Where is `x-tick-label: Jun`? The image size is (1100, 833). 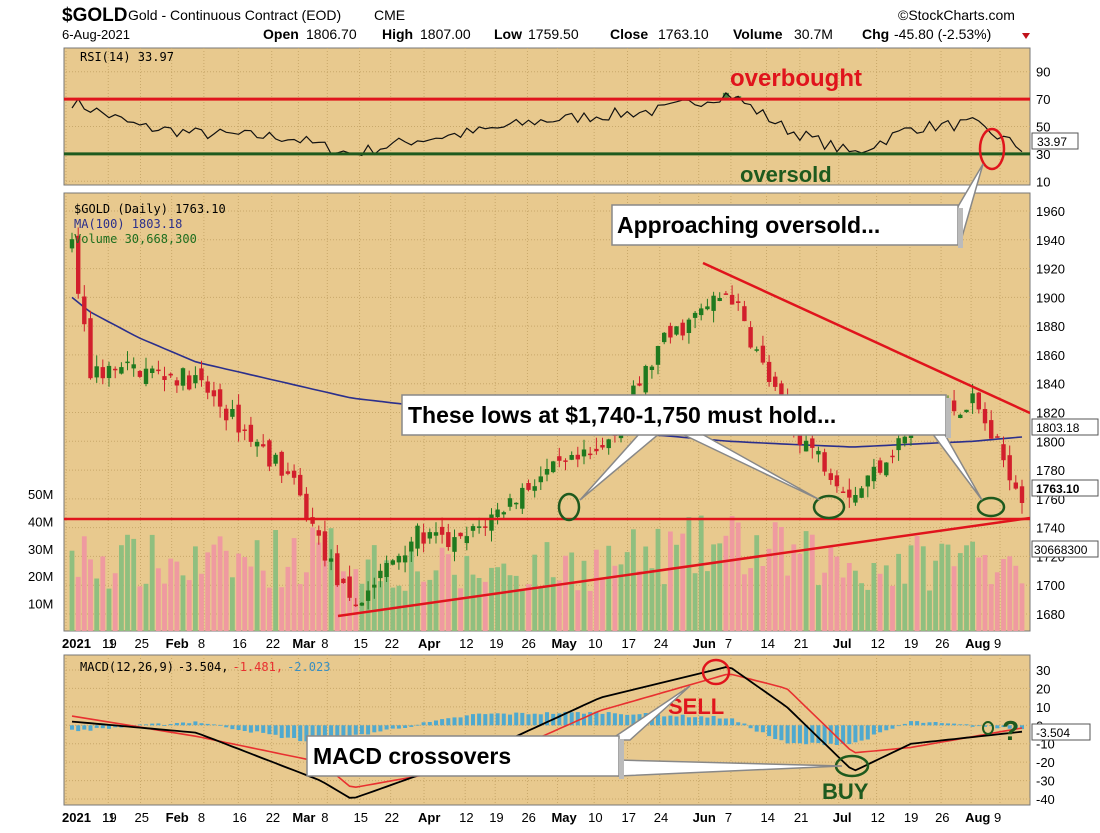
x-tick-label: Jun is located at coordinates (704, 643).